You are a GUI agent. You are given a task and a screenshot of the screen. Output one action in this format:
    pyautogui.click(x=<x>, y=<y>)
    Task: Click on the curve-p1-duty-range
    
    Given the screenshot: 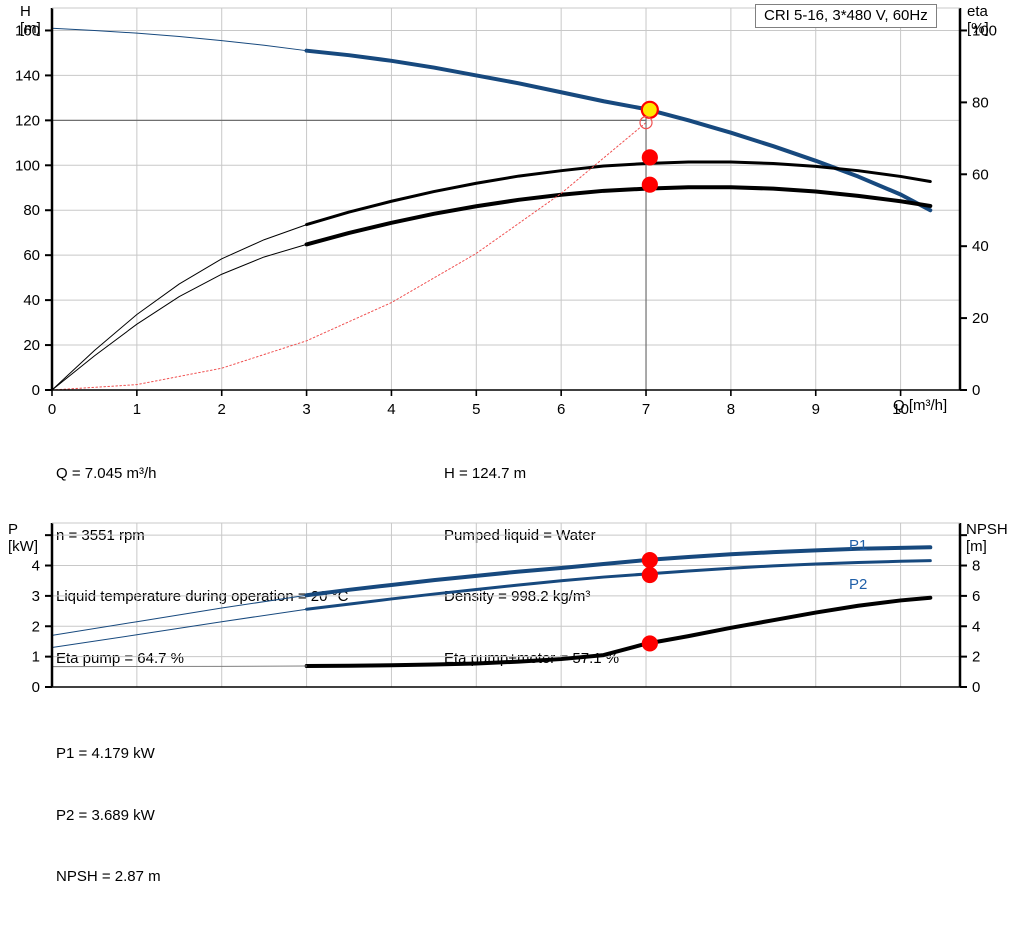 What is the action you would take?
    pyautogui.click(x=618, y=571)
    